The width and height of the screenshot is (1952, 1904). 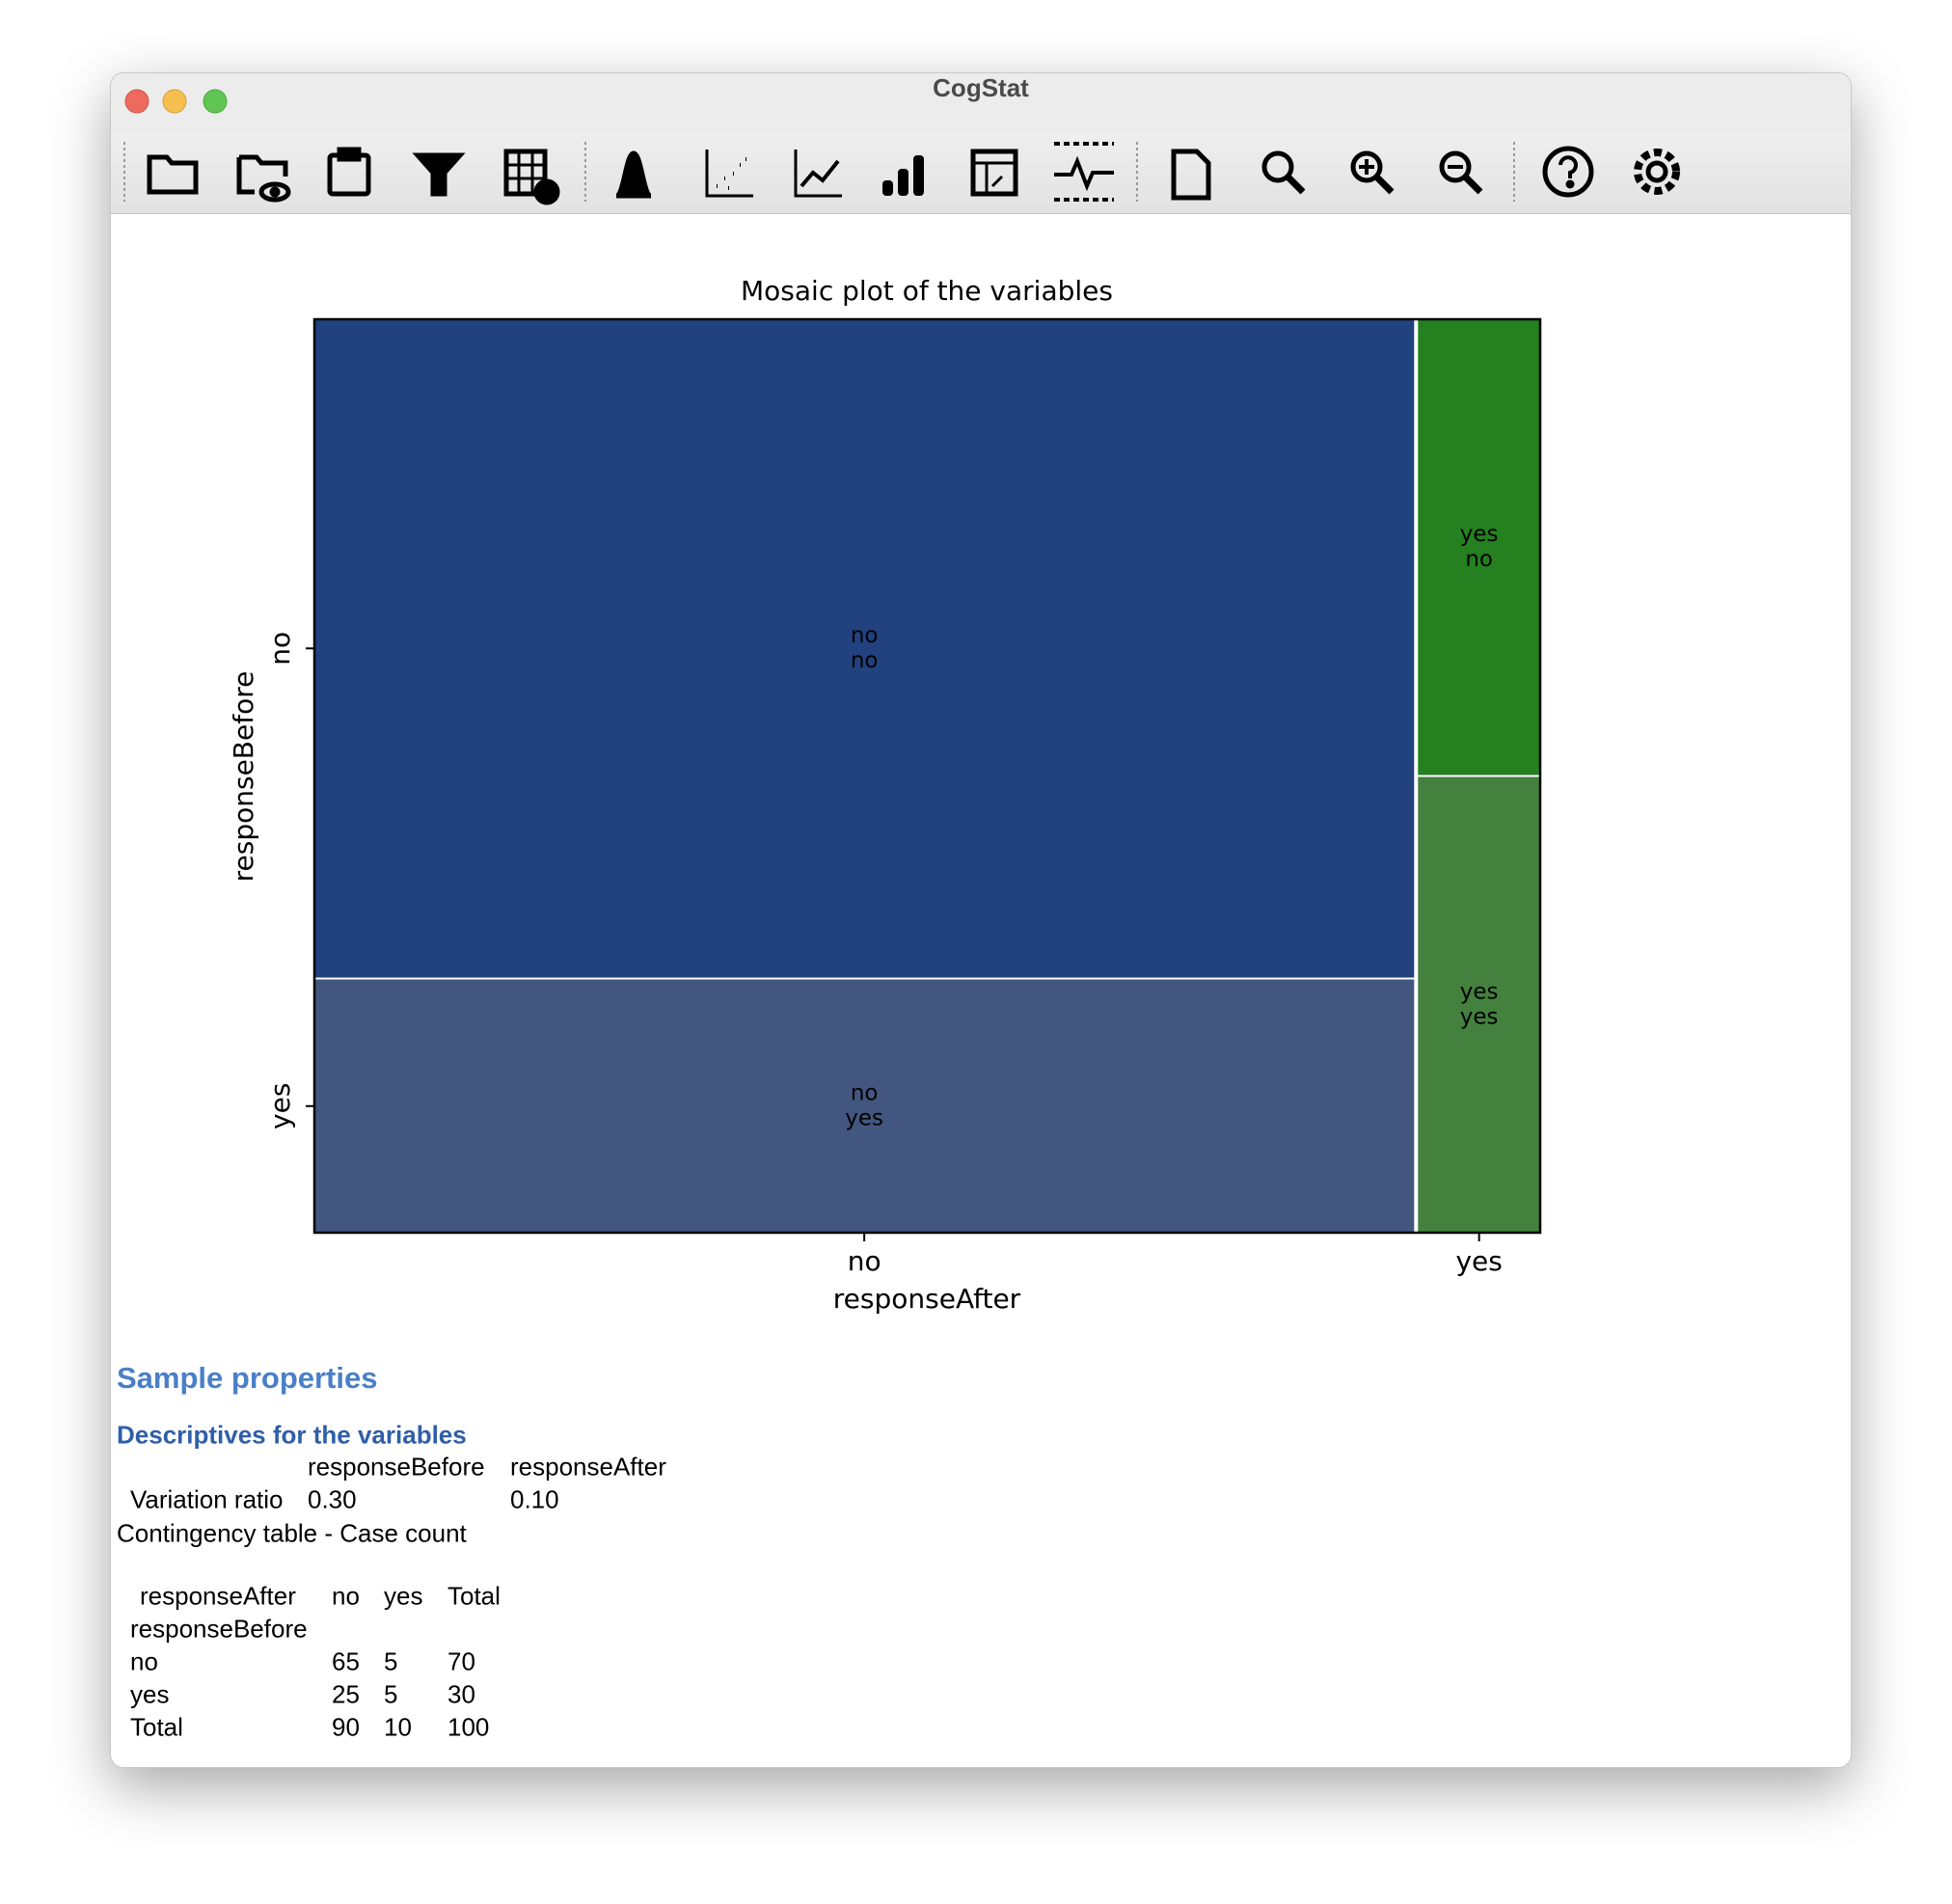 What do you see at coordinates (332, 1499) in the screenshot?
I see `cell: 0.30` at bounding box center [332, 1499].